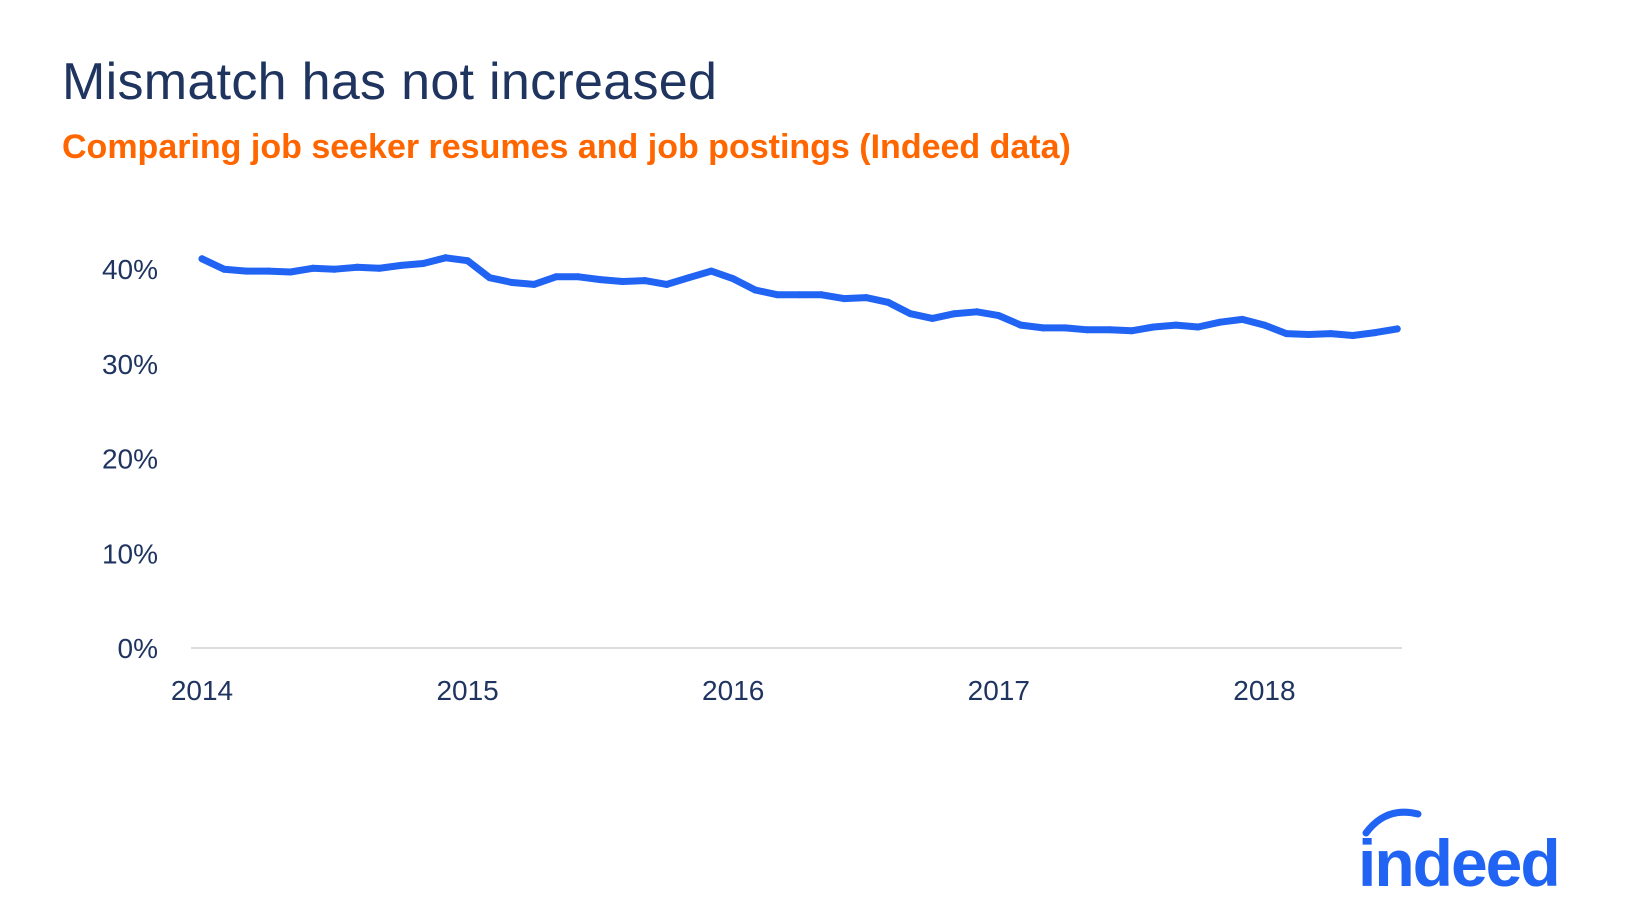 The height and width of the screenshot is (899, 1649). What do you see at coordinates (130, 553) in the screenshot?
I see `y-tick-label: 10%` at bounding box center [130, 553].